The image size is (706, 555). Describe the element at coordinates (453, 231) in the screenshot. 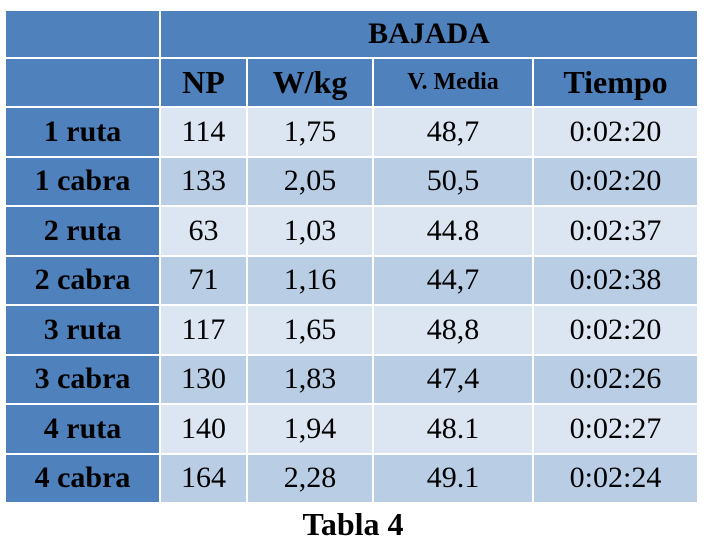

I see `data-cell: 44.8` at that location.